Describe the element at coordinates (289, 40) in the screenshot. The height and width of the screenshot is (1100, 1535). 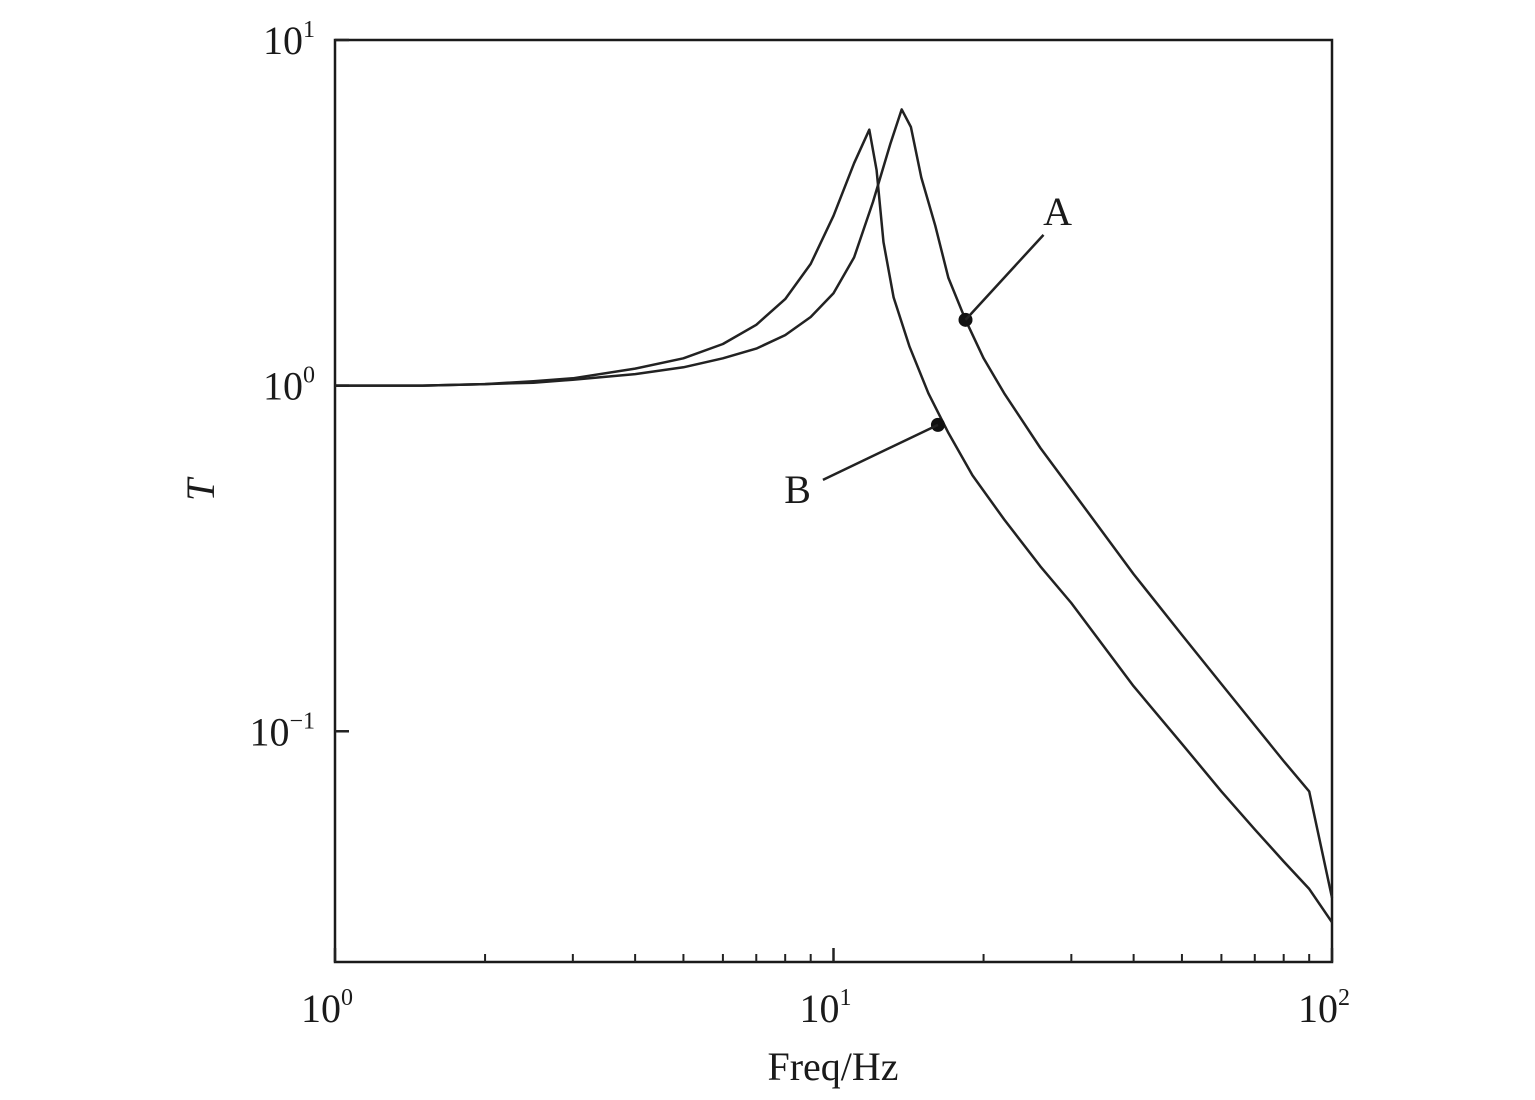
I see `y-tick-label-0: 10¹` at that location.